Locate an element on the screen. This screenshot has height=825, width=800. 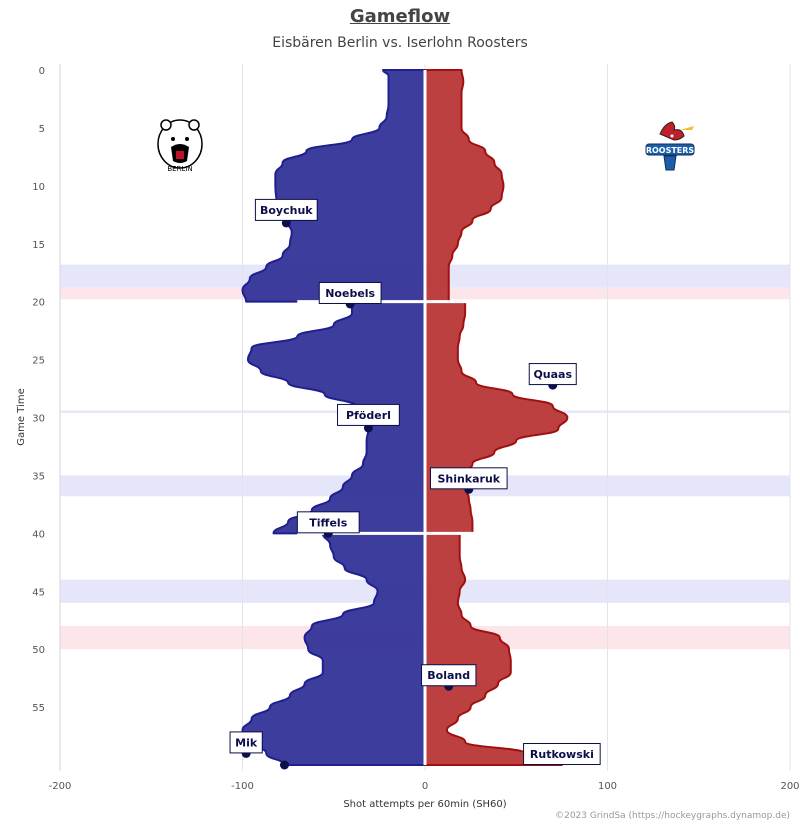
goal-label-1: Noebels is located at coordinates (350, 293).